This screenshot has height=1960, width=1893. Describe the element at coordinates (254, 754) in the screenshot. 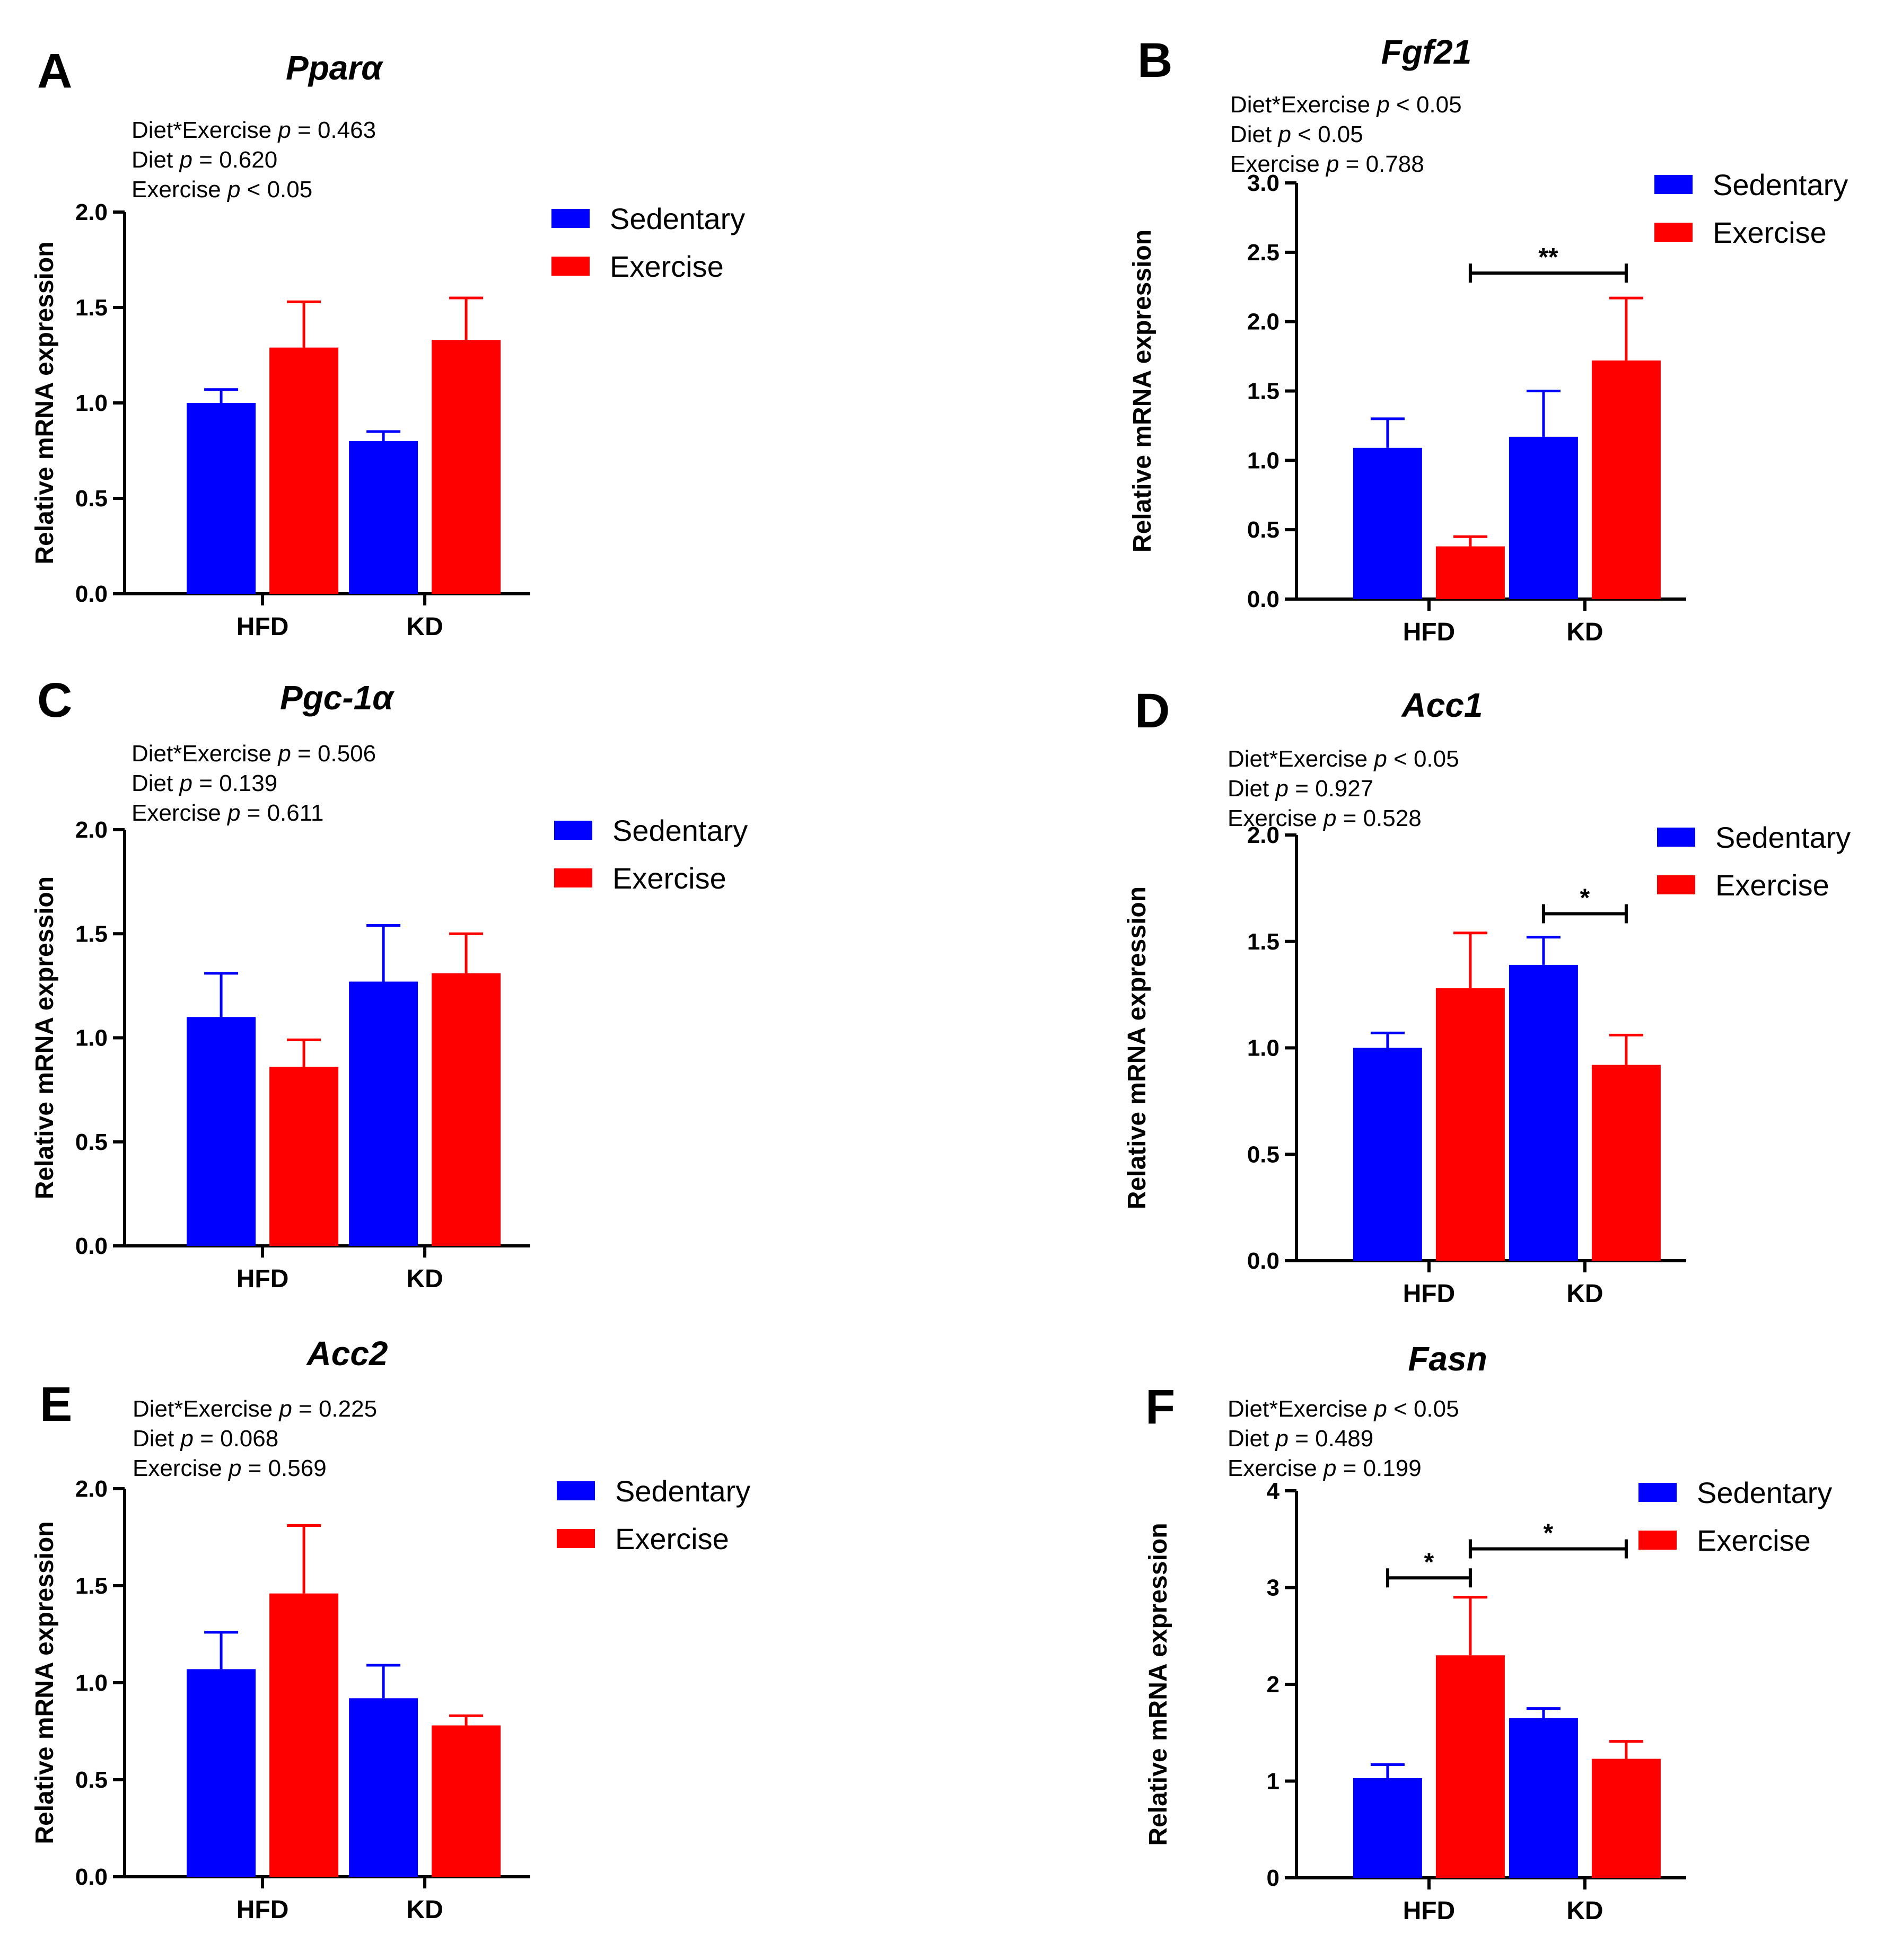

I see `panel-c-stats-line: Diet*Exercise p = 0.506` at that location.